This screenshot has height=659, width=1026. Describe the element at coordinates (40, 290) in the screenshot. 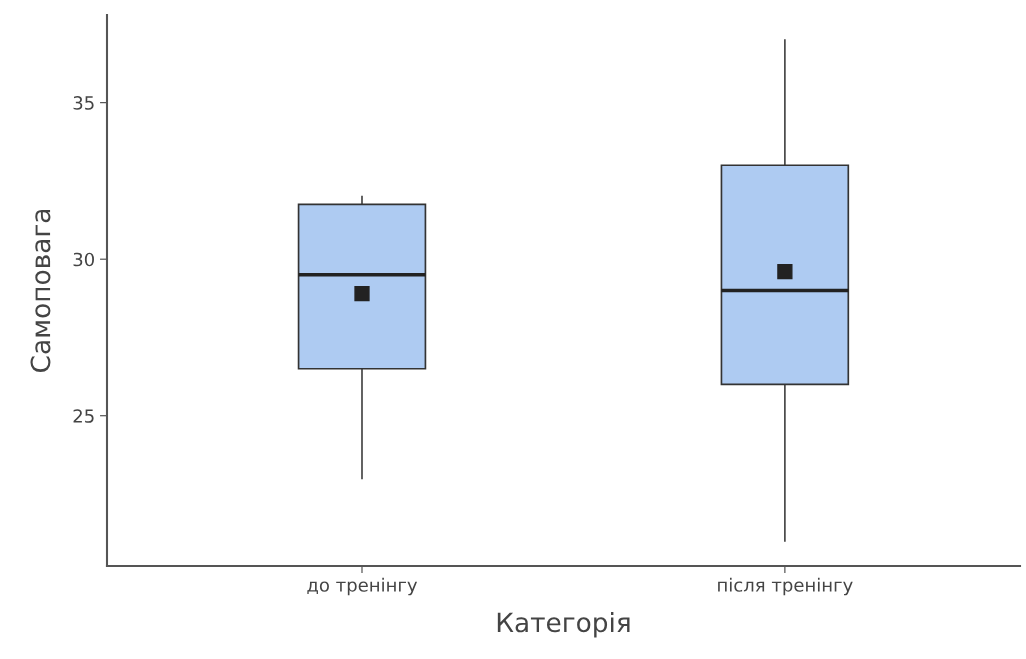

I see `y-axis-title: Самоповага` at that location.